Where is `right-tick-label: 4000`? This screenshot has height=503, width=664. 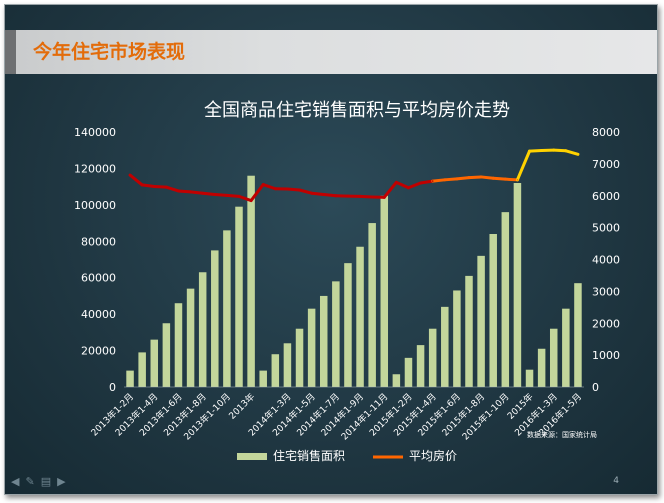
right-tick-label: 4000 is located at coordinates (606, 260).